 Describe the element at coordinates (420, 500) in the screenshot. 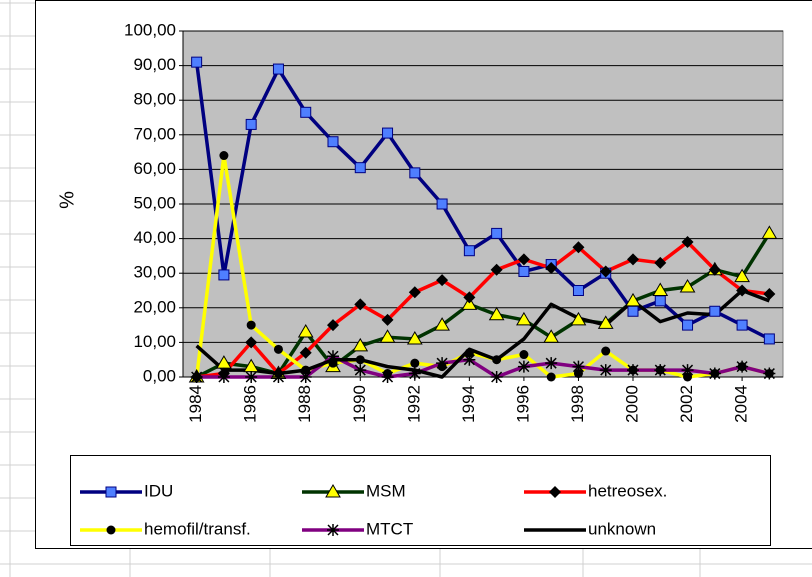

I see `legend` at that location.